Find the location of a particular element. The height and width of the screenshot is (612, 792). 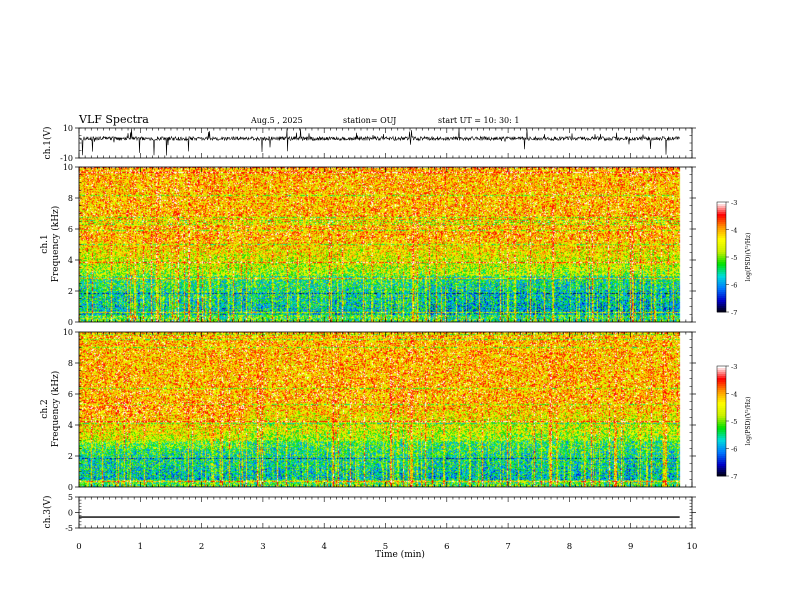

ch1-waveform-ylabel: ch.1(V) is located at coordinates (47, 143).